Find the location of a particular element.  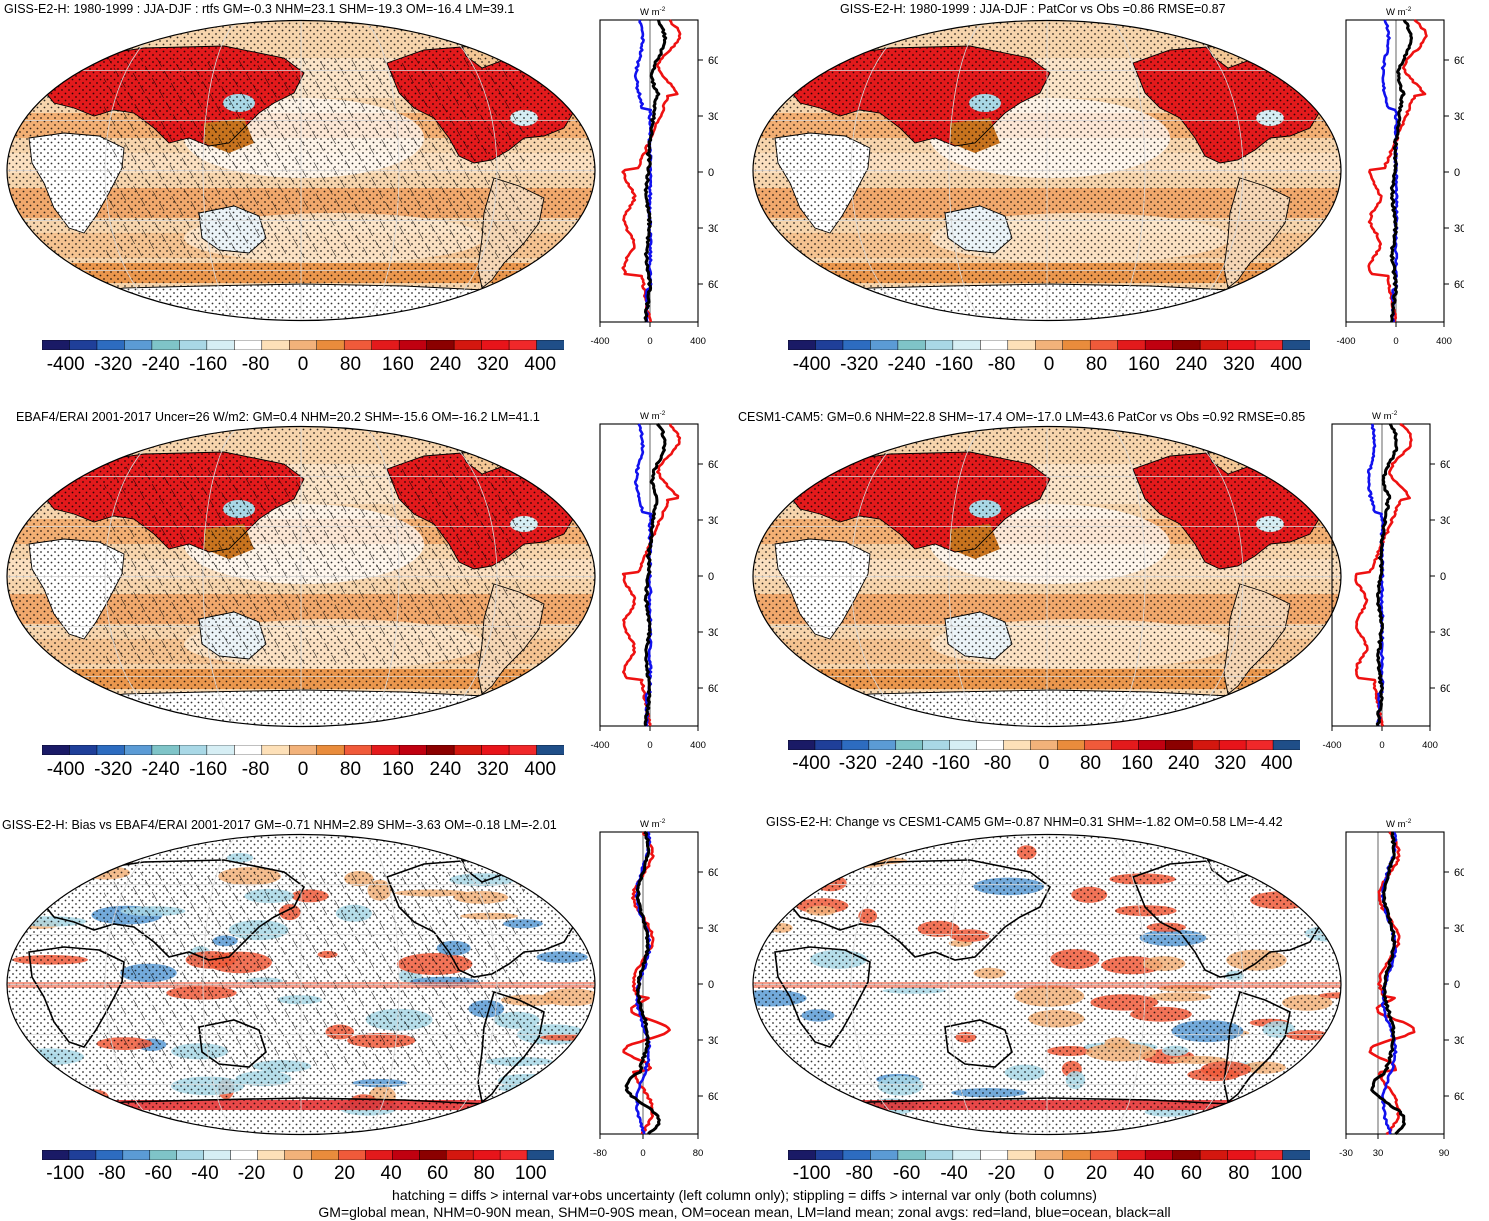

colorbar-label: 240 is located at coordinates (1191, 364).